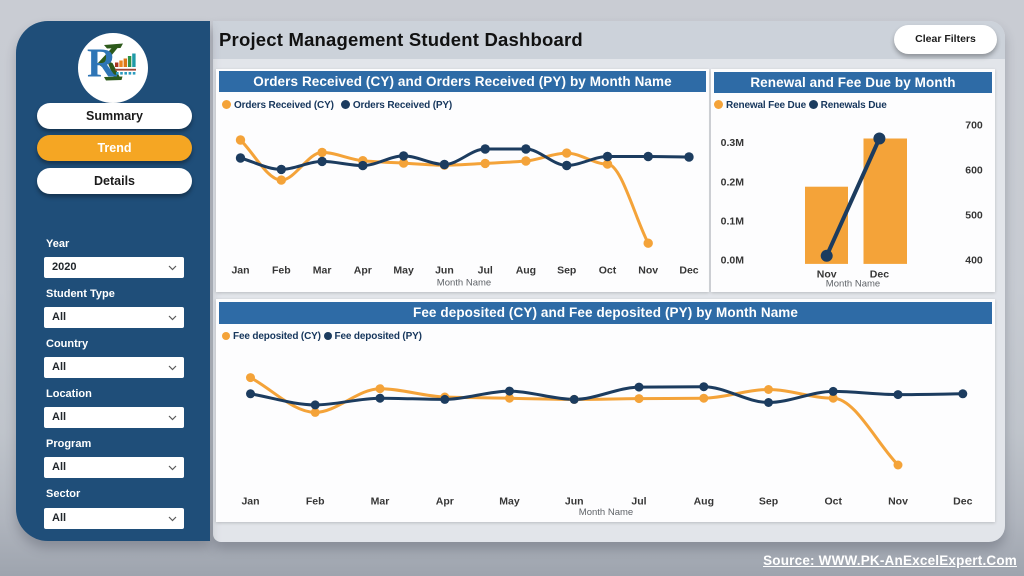 This screenshot has width=1024, height=576. What do you see at coordinates (733, 261) in the screenshot?
I see `svg-text: 0.0M` at bounding box center [733, 261].